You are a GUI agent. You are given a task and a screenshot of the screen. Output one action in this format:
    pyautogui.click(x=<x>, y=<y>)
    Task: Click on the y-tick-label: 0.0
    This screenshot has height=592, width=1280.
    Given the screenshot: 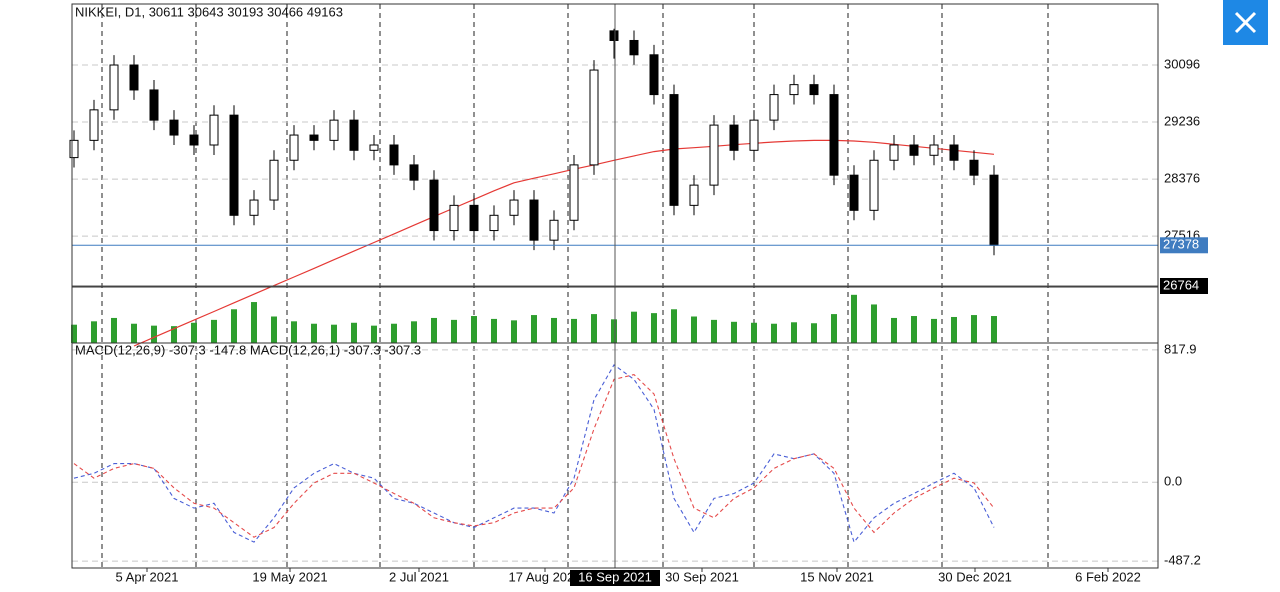 What is the action you would take?
    pyautogui.click(x=1173, y=481)
    